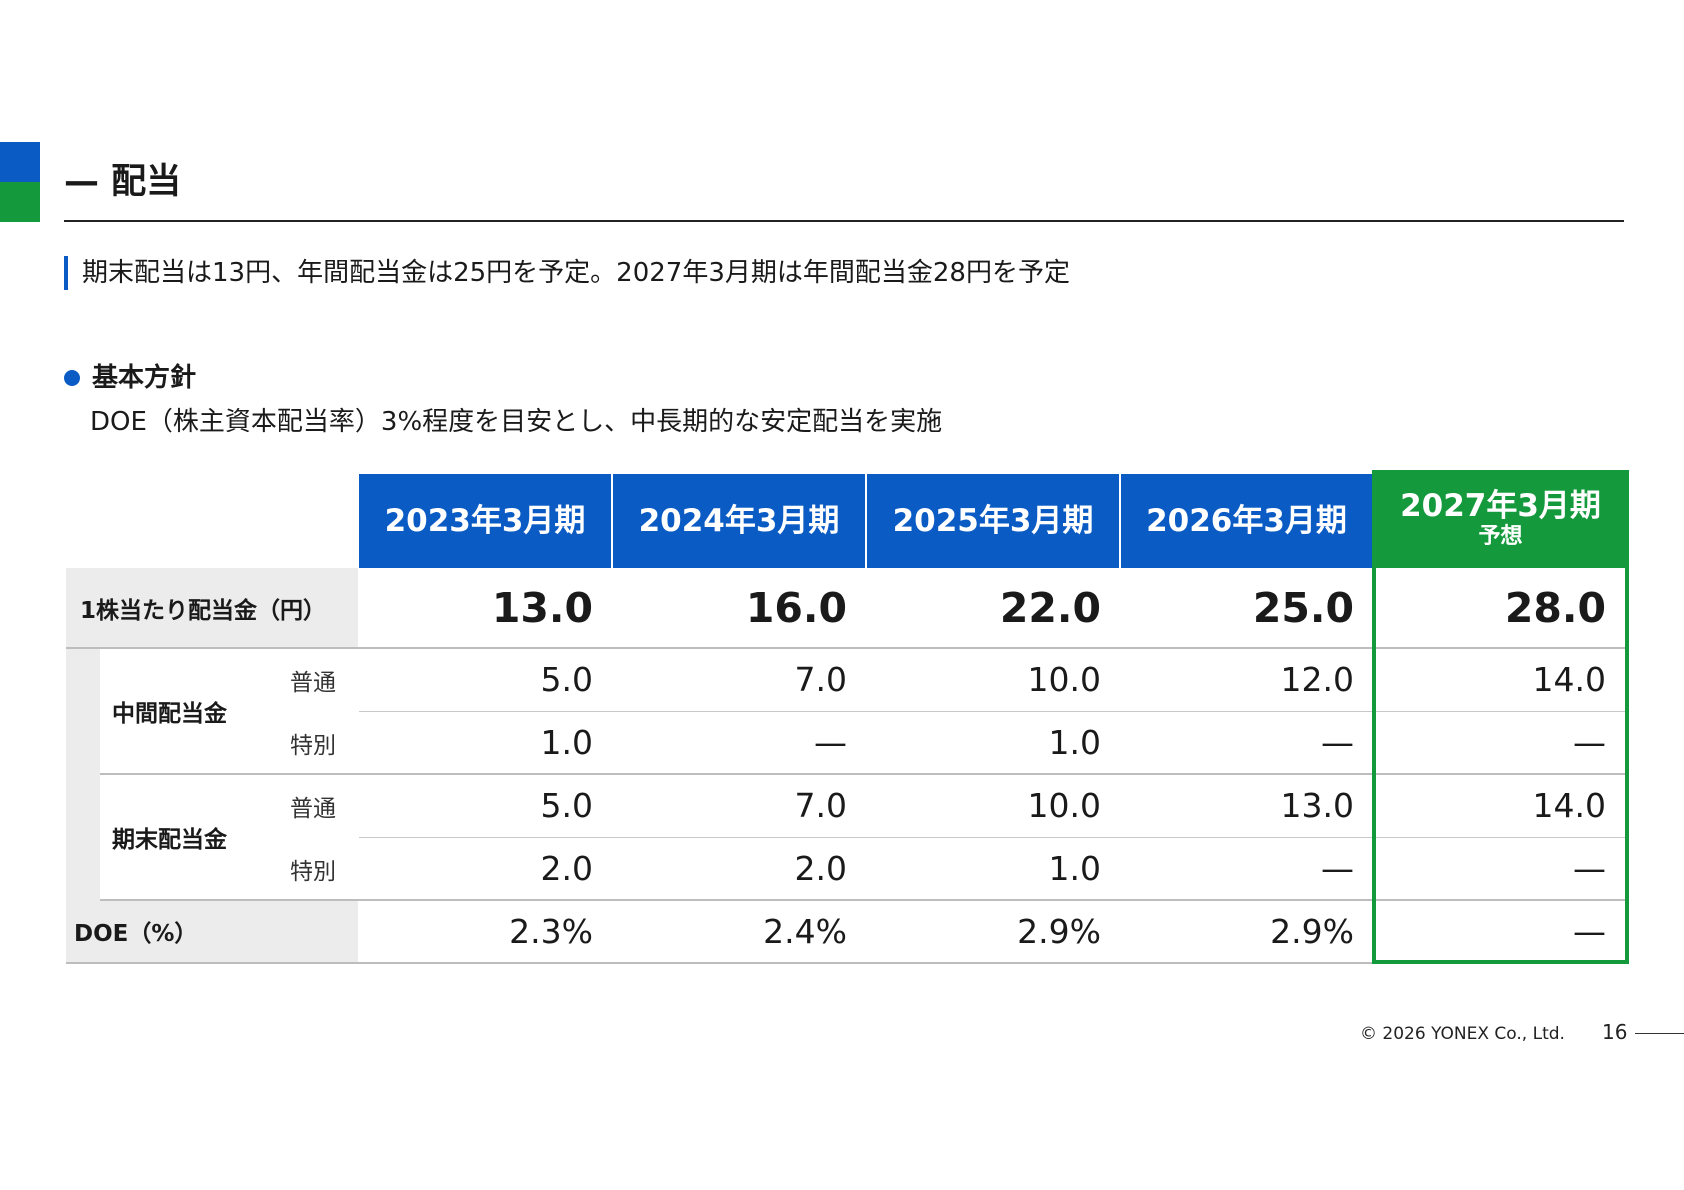 The height and width of the screenshot is (1190, 1684). Describe the element at coordinates (805, 931) in the screenshot. I see `table-cell: 2.4%` at that location.